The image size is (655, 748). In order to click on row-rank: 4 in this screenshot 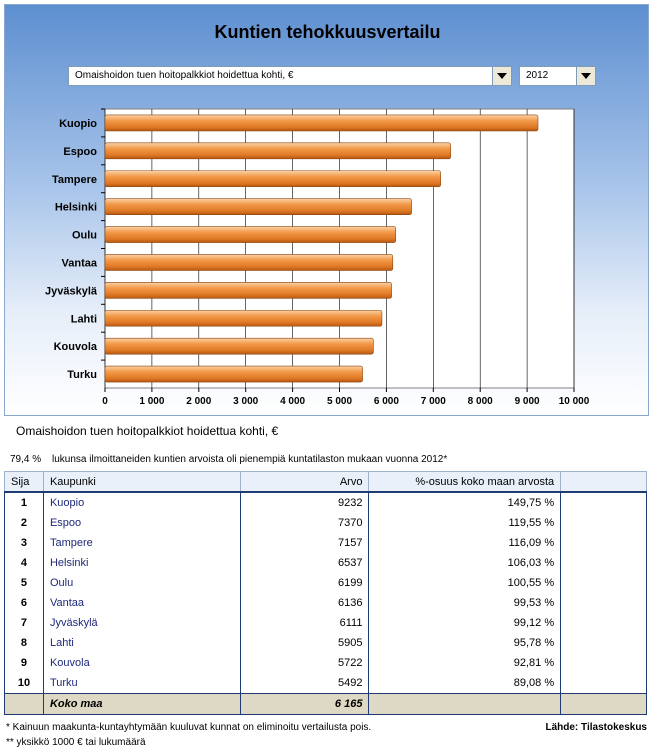, I will do `click(24, 563)`.